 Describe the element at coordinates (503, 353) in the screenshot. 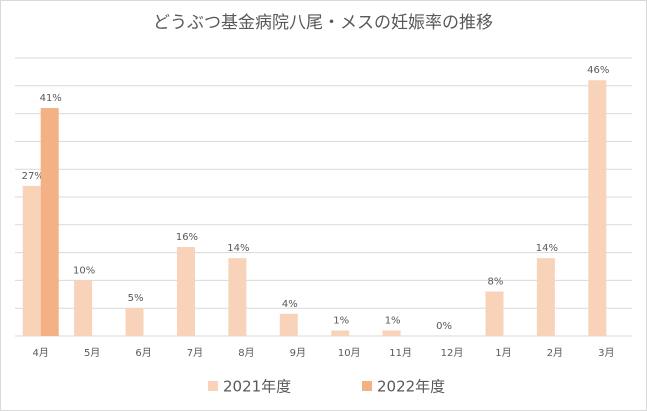

I see `x-tick-label: 1月` at that location.